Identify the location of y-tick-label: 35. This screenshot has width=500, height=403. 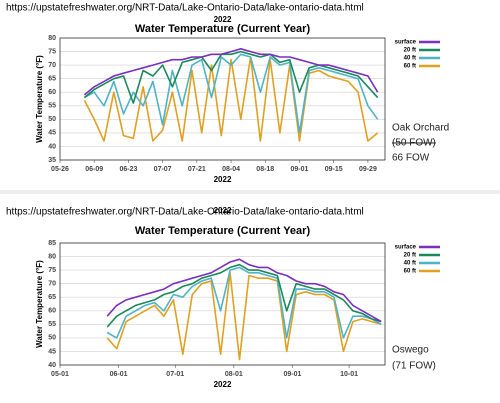
(52, 160).